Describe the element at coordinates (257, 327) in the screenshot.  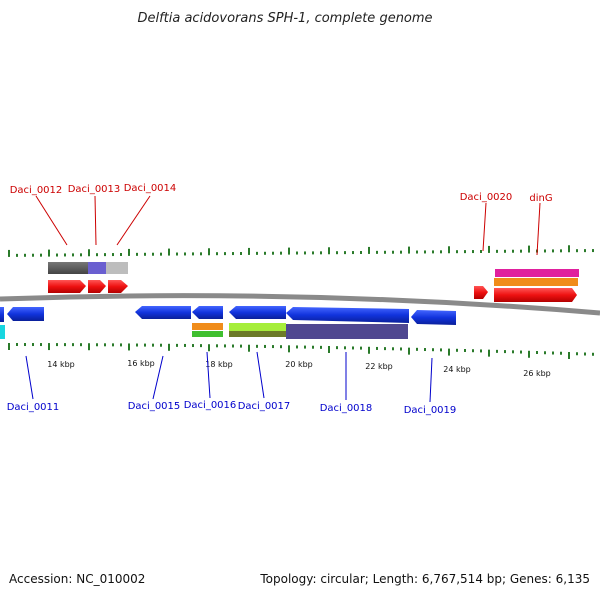
I see `track-bar-lime` at that location.